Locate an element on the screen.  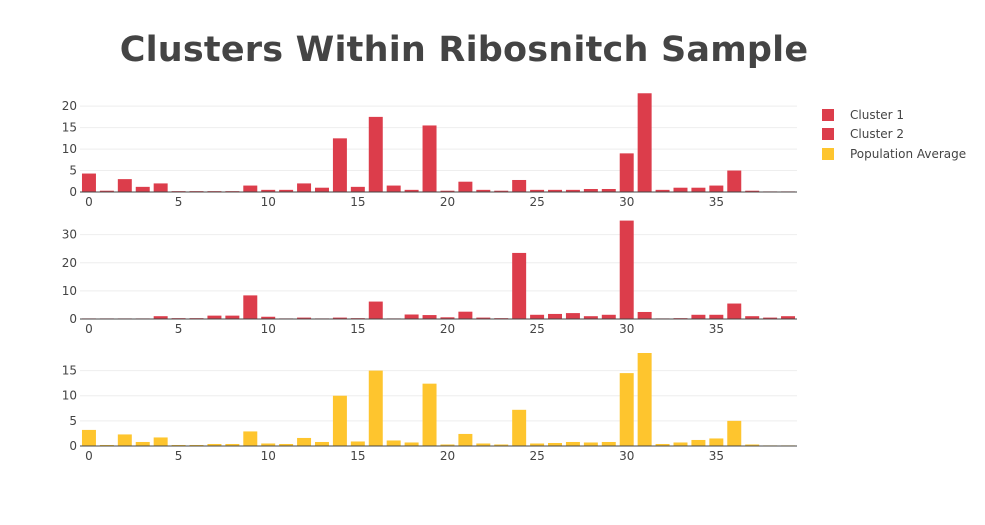
legend-item-cluster-2: Cluster 2 is located at coordinates (894, 135).